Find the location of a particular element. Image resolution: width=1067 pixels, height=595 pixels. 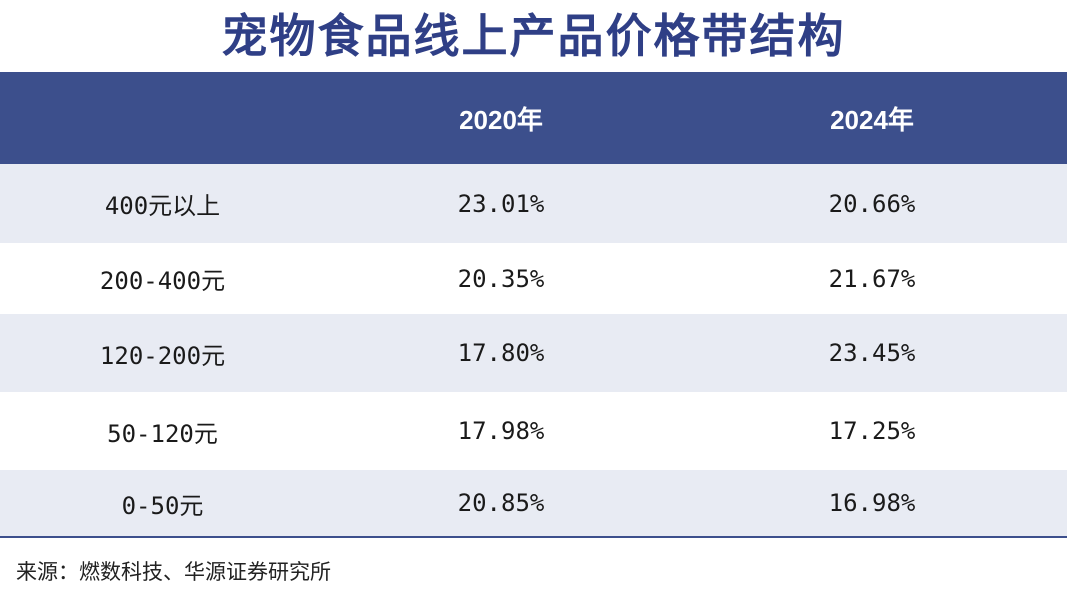

value-2024: 23.45% is located at coordinates (872, 353).